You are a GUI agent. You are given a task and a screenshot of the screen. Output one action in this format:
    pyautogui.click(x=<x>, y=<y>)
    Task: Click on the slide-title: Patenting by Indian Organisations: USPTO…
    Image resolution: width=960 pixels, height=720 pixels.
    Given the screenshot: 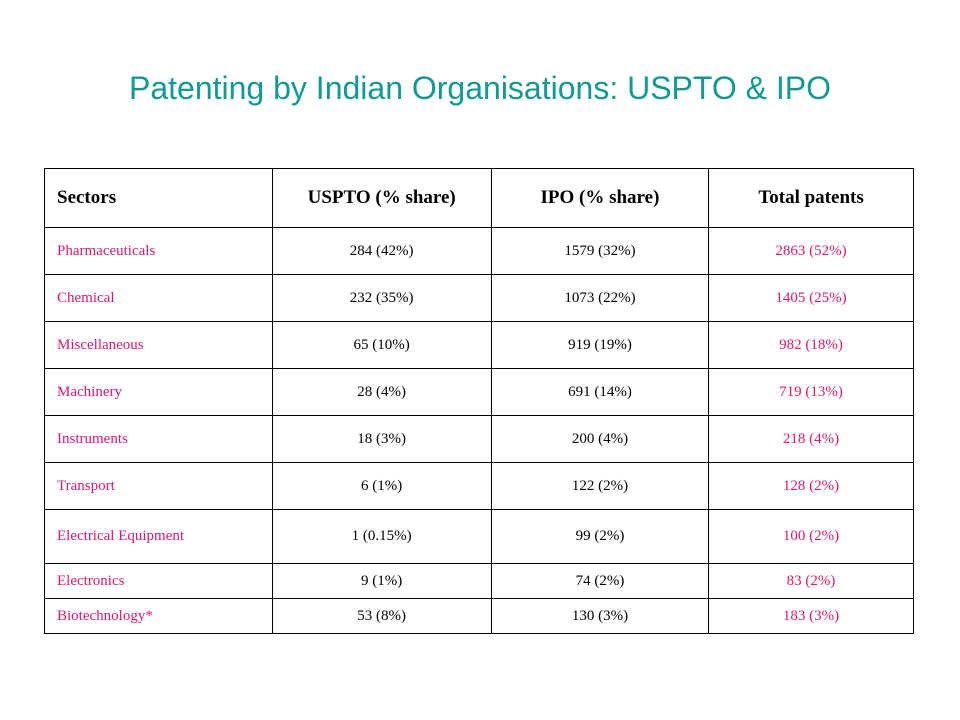 What is the action you would take?
    pyautogui.click(x=480, y=88)
    